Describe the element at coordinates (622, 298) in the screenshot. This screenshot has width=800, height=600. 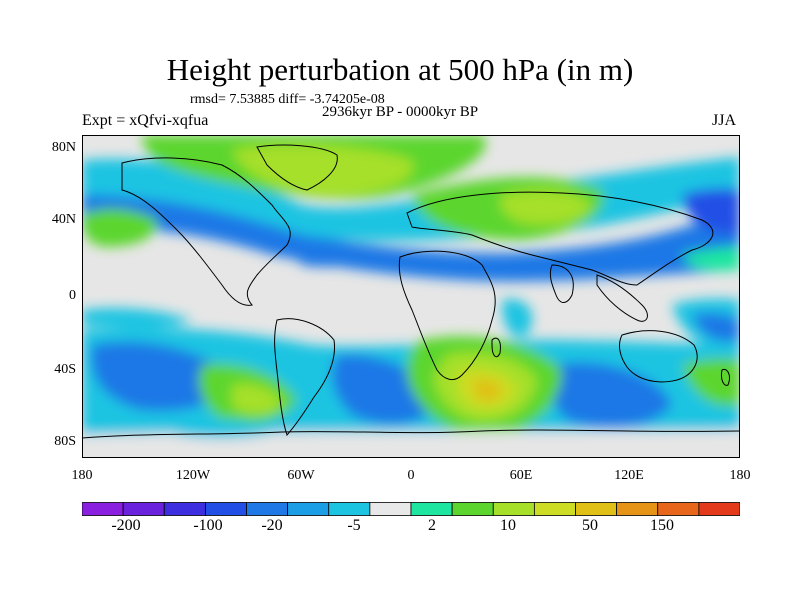
I see `coastline-se-asia` at that location.